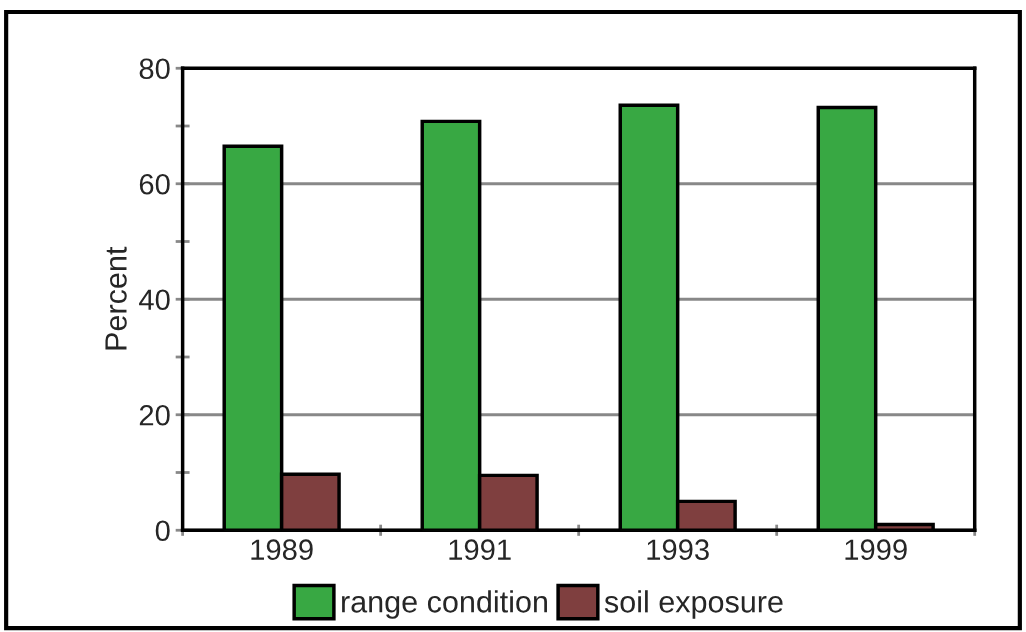  Describe the element at coordinates (444, 604) in the screenshot. I see `legend-label: range condition` at that location.